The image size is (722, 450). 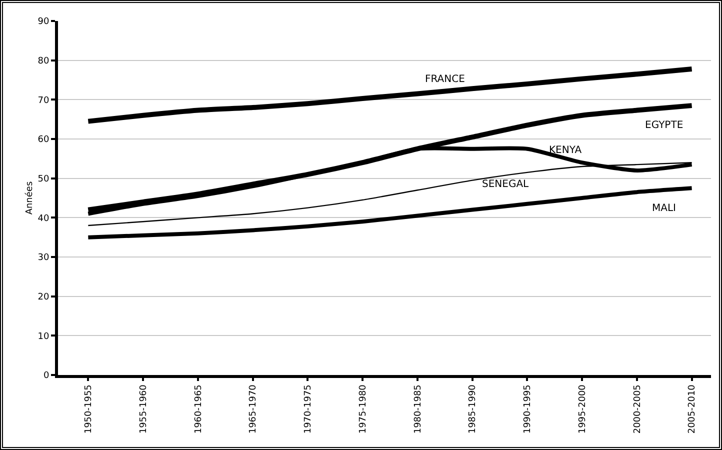 I want to click on x-tick-label: 1980-1985, so click(x=418, y=409).